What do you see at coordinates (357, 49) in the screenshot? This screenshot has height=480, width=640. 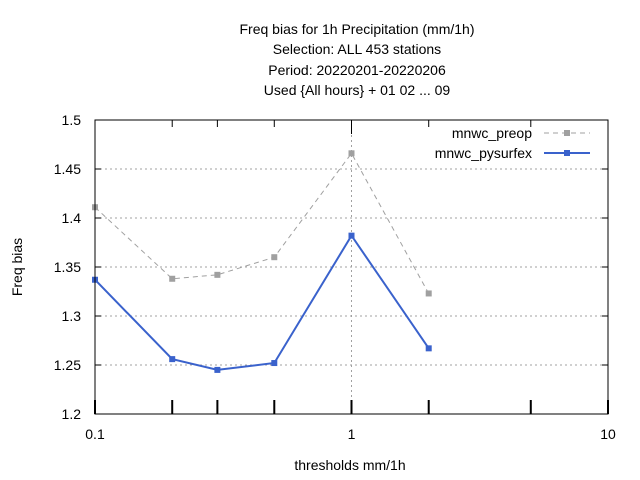 I see `title-line-2: Selection: ALL 453 stations` at bounding box center [357, 49].